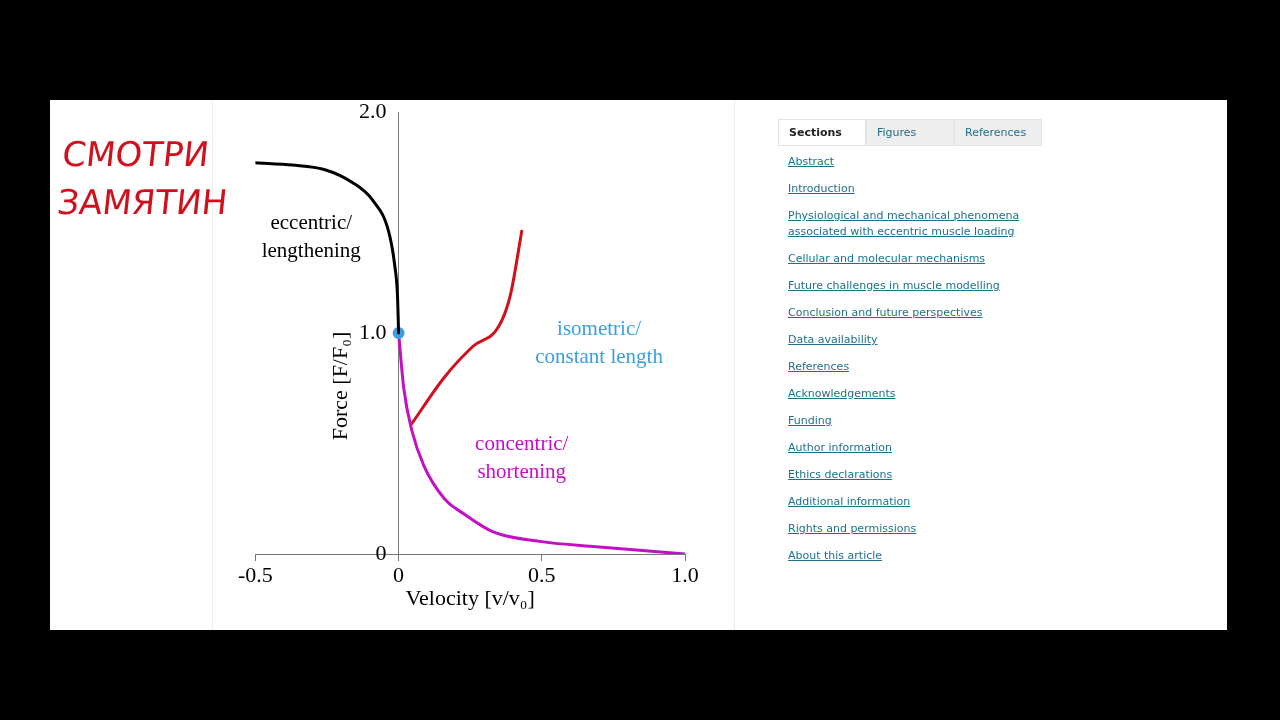  Describe the element at coordinates (599, 342) in the screenshot. I see `annotation: isometric/constant length` at that location.